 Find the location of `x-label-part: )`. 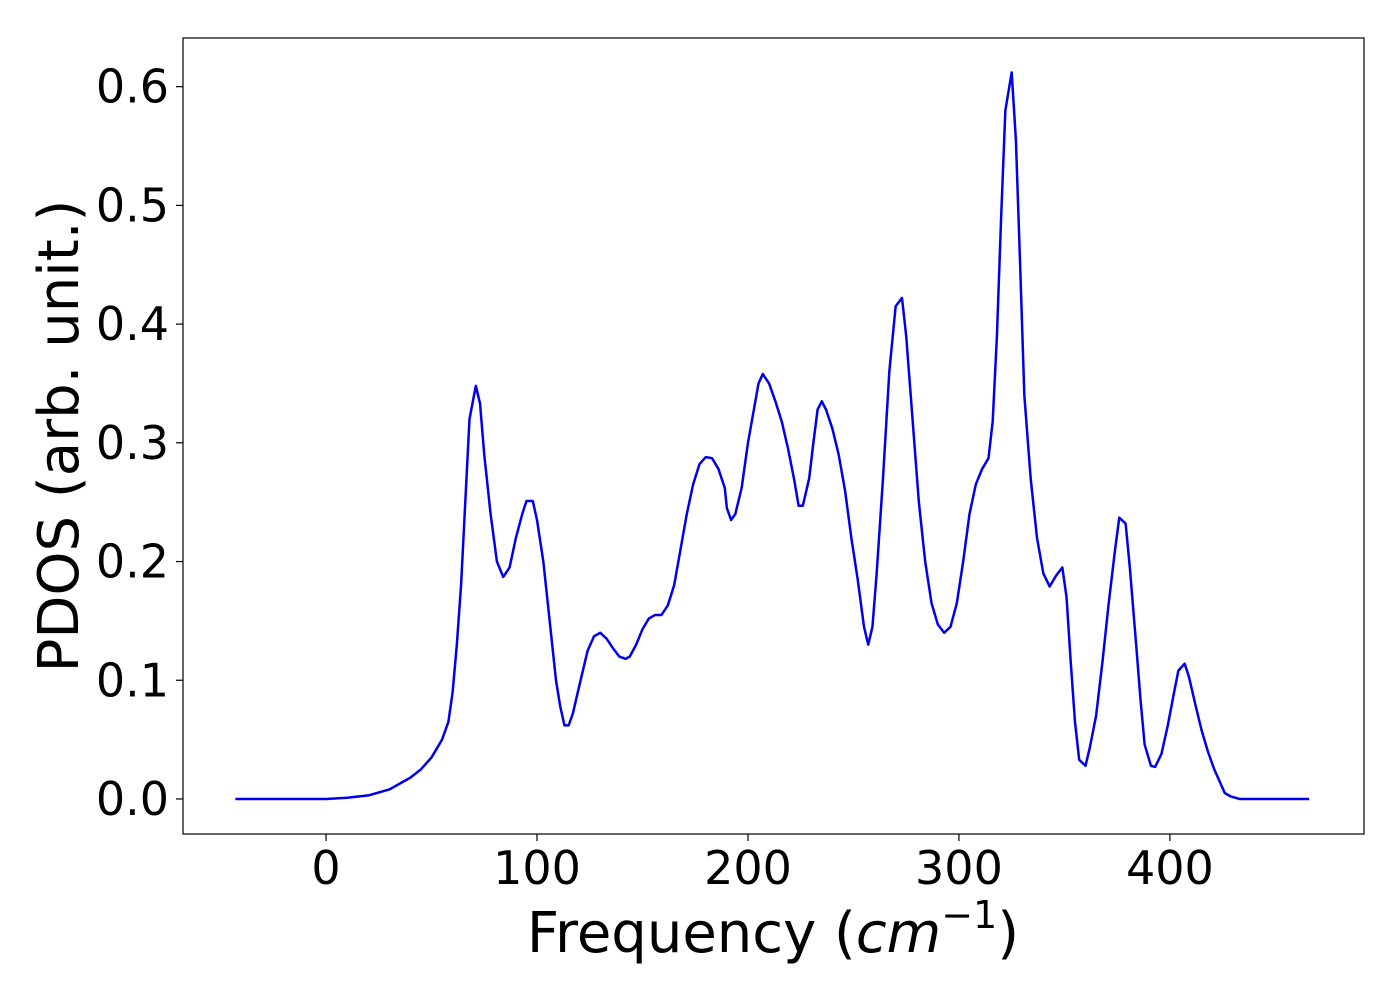

x-label-part: ) is located at coordinates (1008, 933).